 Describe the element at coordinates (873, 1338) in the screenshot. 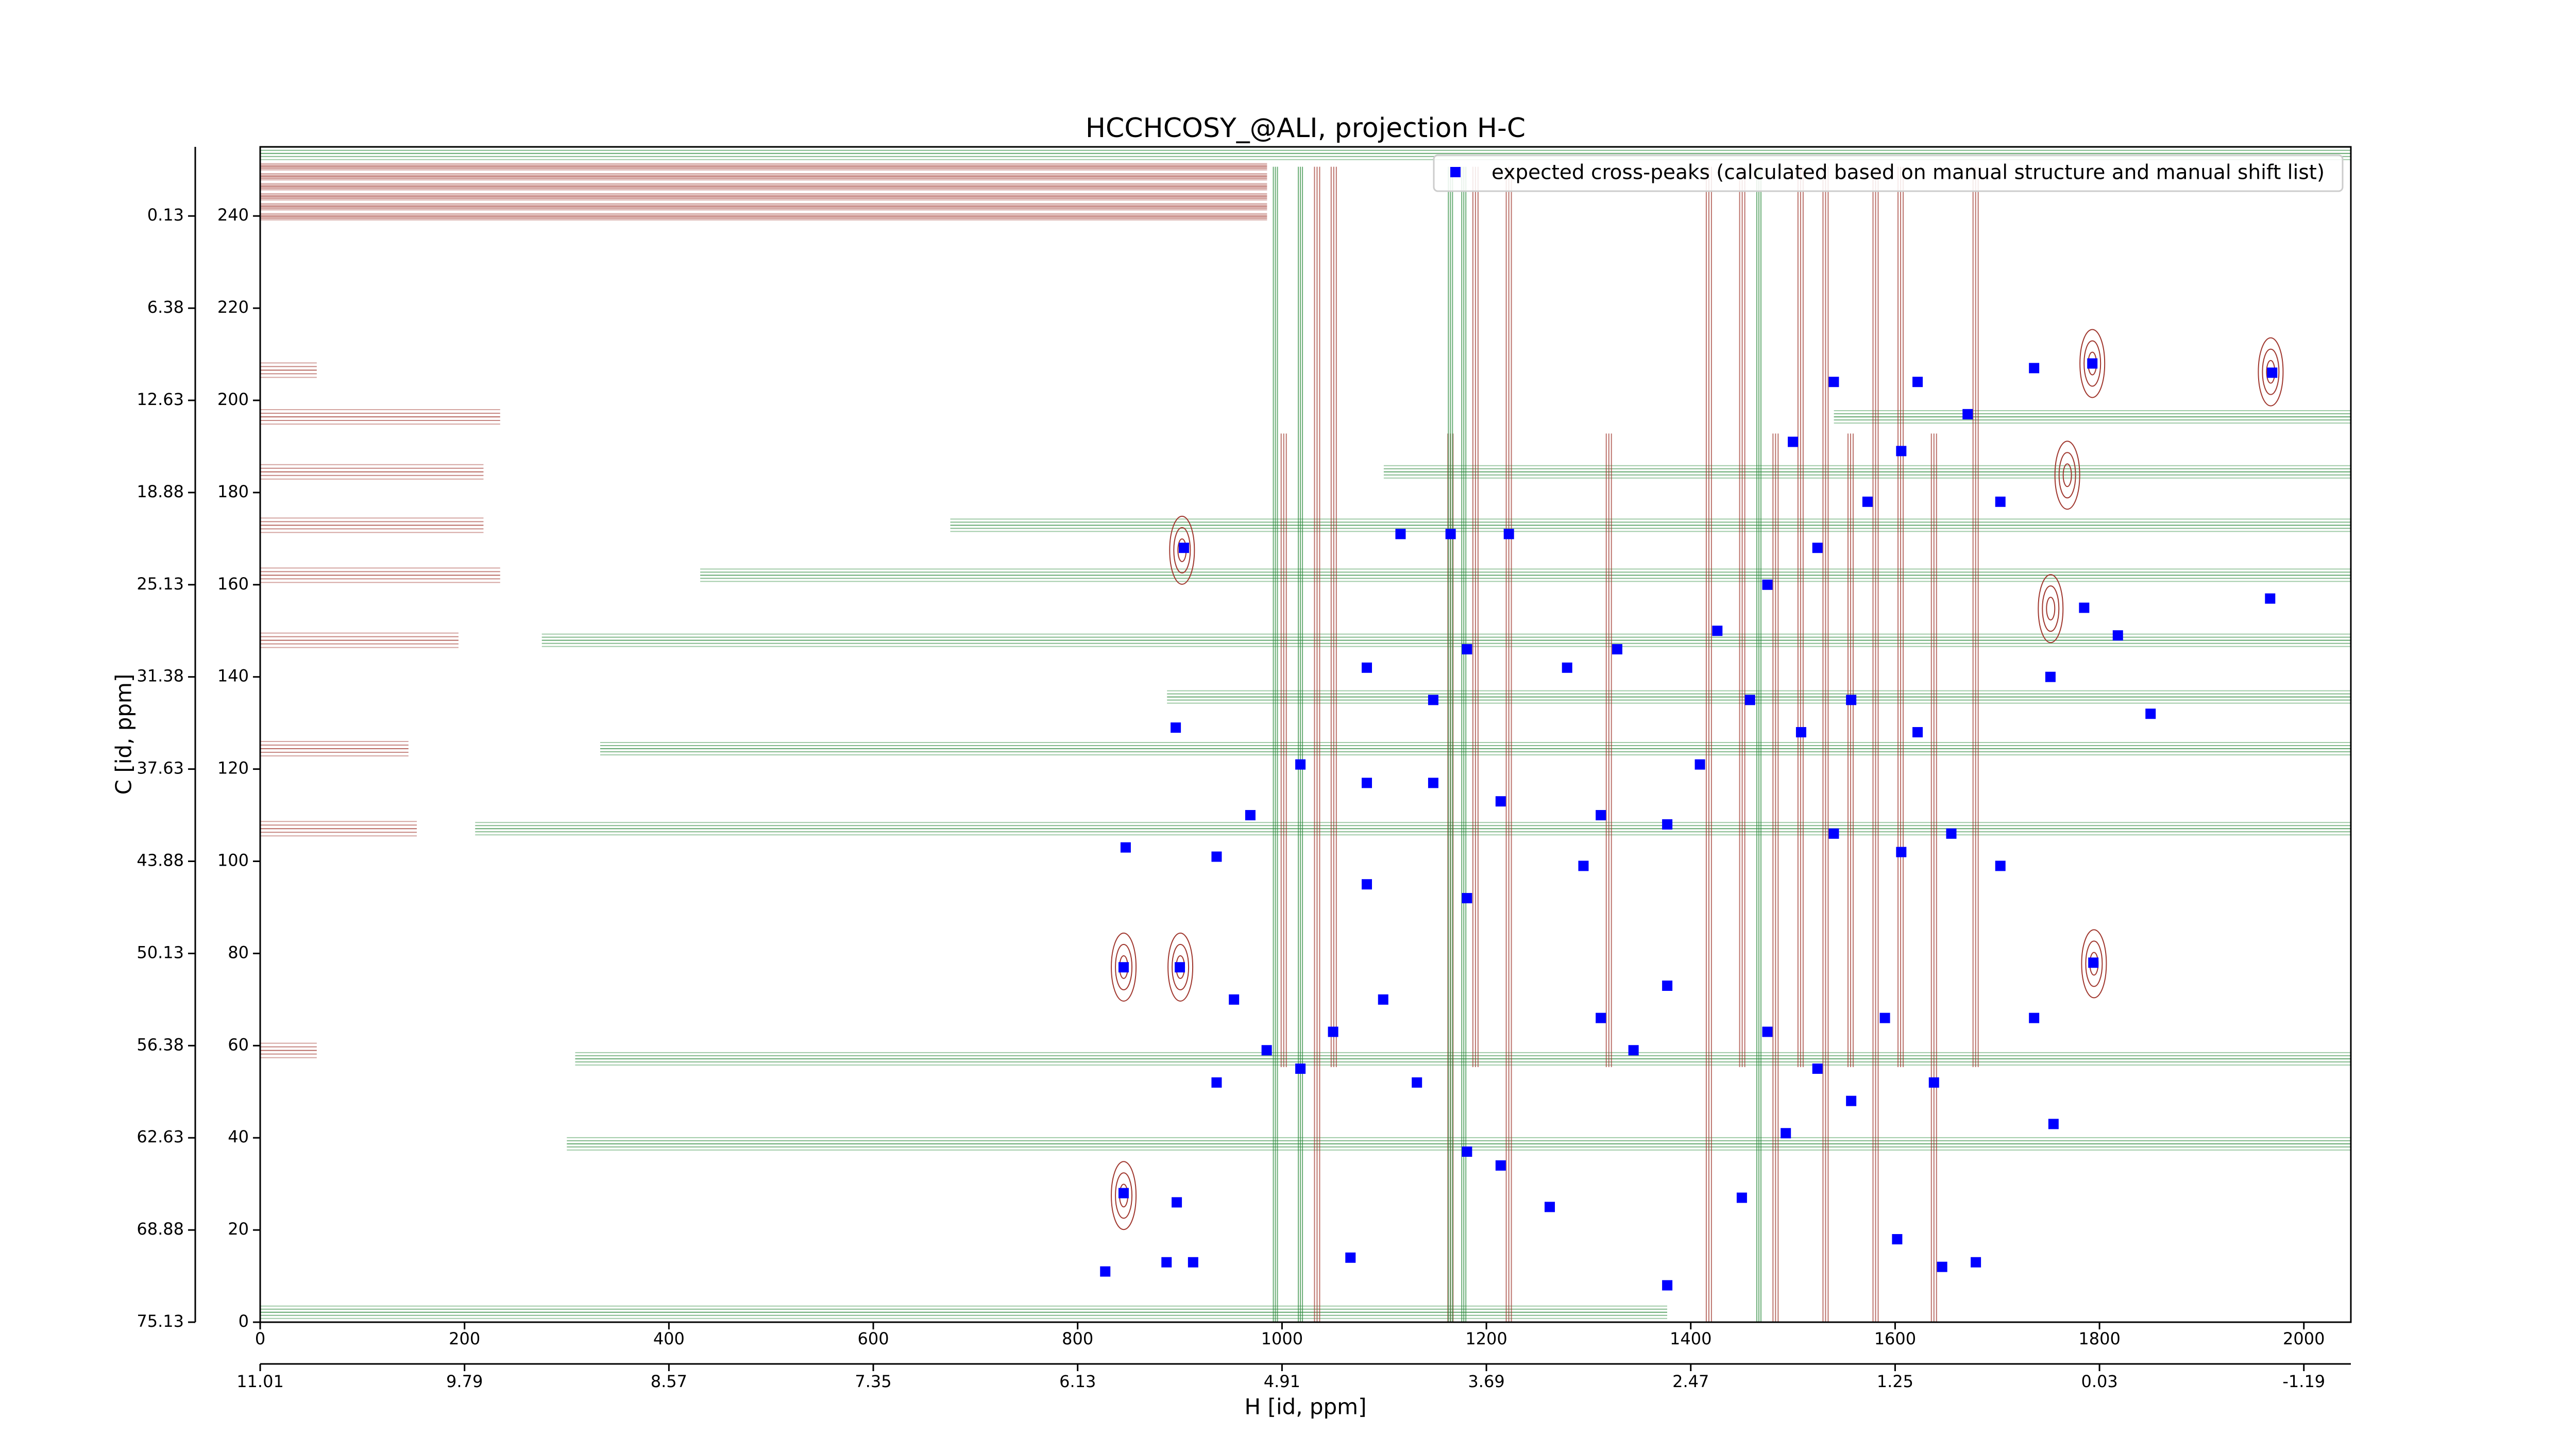

I see `x-tick-label: 600` at that location.